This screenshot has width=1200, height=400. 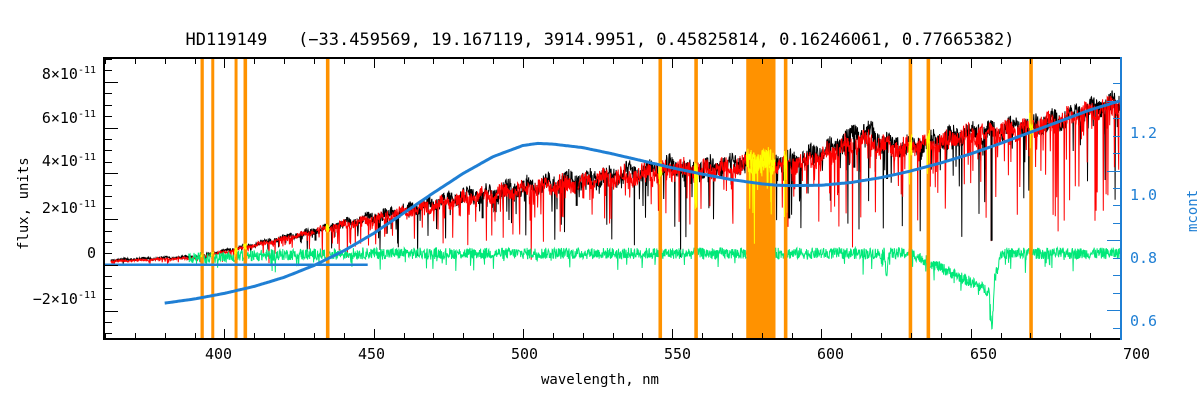 What do you see at coordinates (678, 354) in the screenshot?
I see `x-tick-label-550: 550` at bounding box center [678, 354].